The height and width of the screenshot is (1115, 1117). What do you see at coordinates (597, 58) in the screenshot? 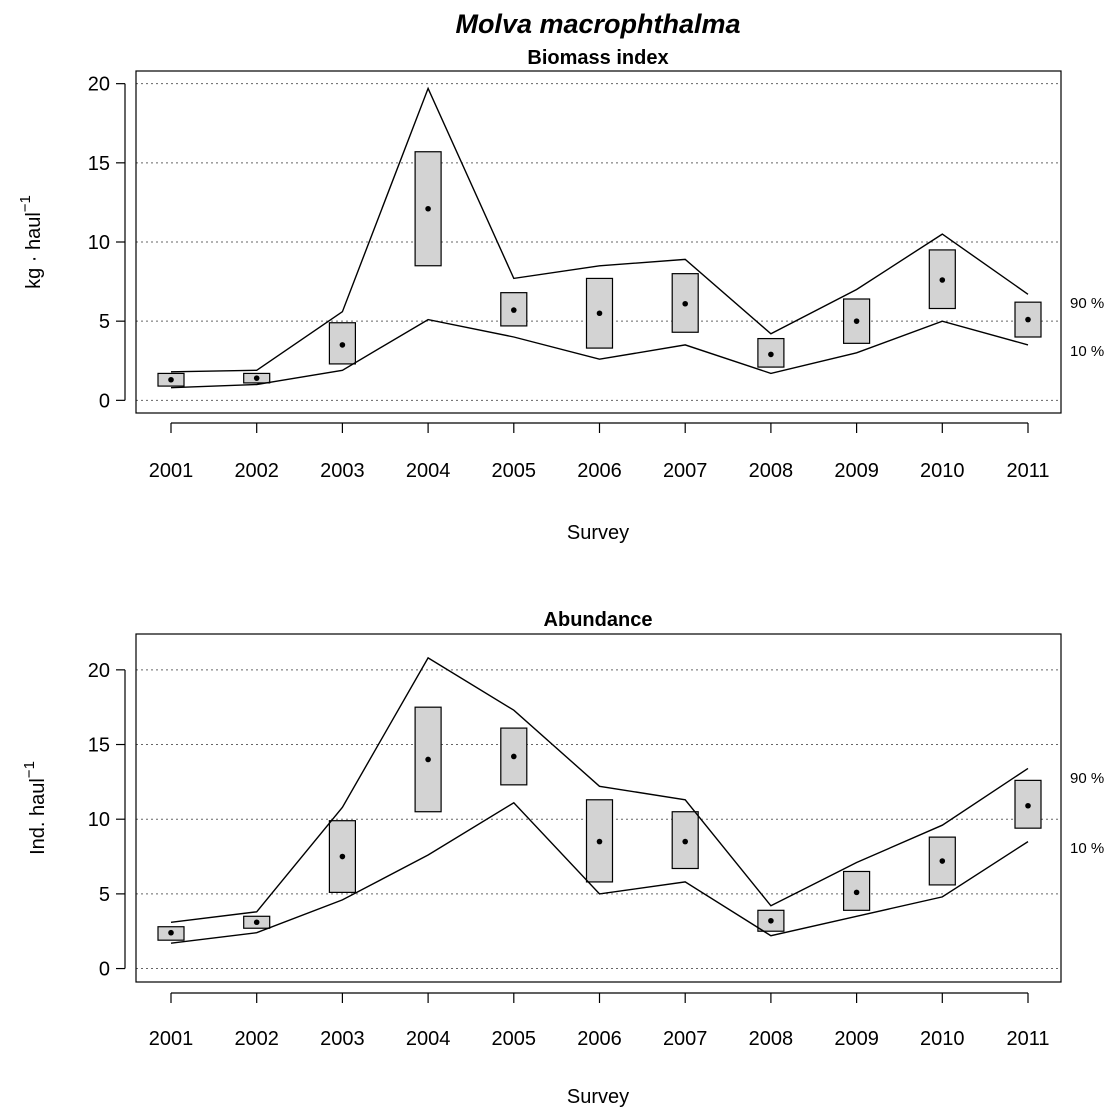
I see `panel-biomass-title: Biomass index` at bounding box center [597, 58].